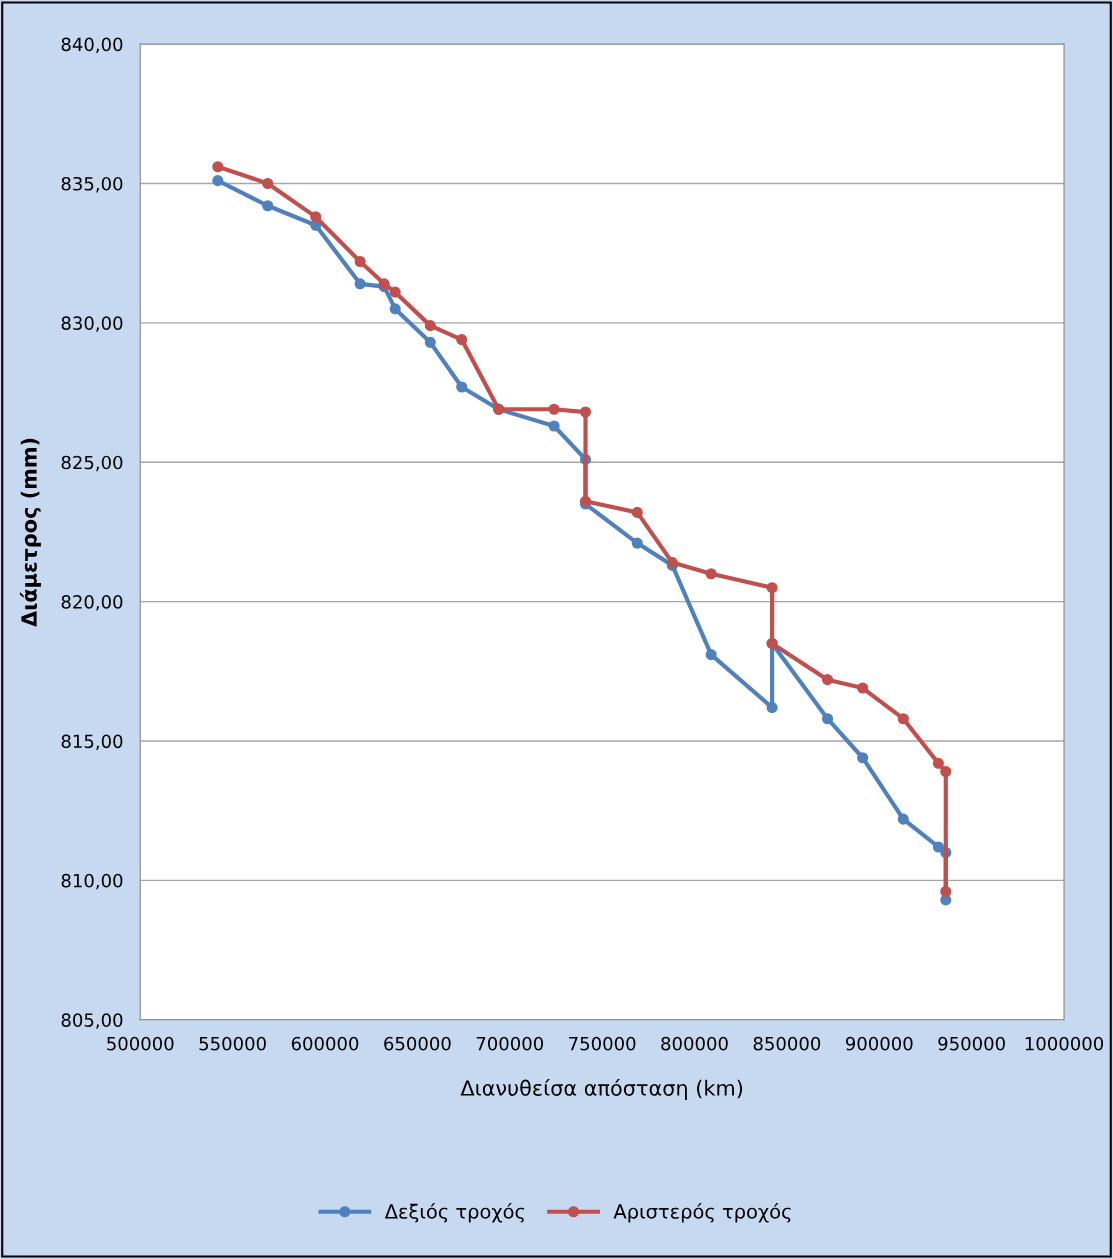  I want to click on x-axis-title: Διανυθείσα απόσταση (km), so click(601, 1089).